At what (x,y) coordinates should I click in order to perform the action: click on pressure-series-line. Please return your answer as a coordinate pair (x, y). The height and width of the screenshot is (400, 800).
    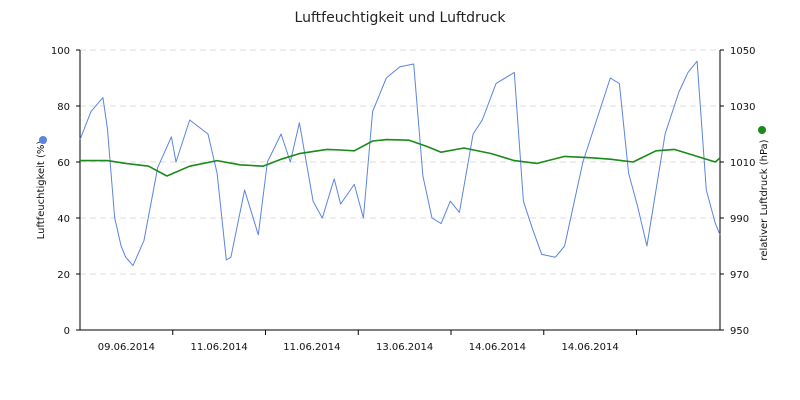
    Looking at the image, I should click on (400, 157).